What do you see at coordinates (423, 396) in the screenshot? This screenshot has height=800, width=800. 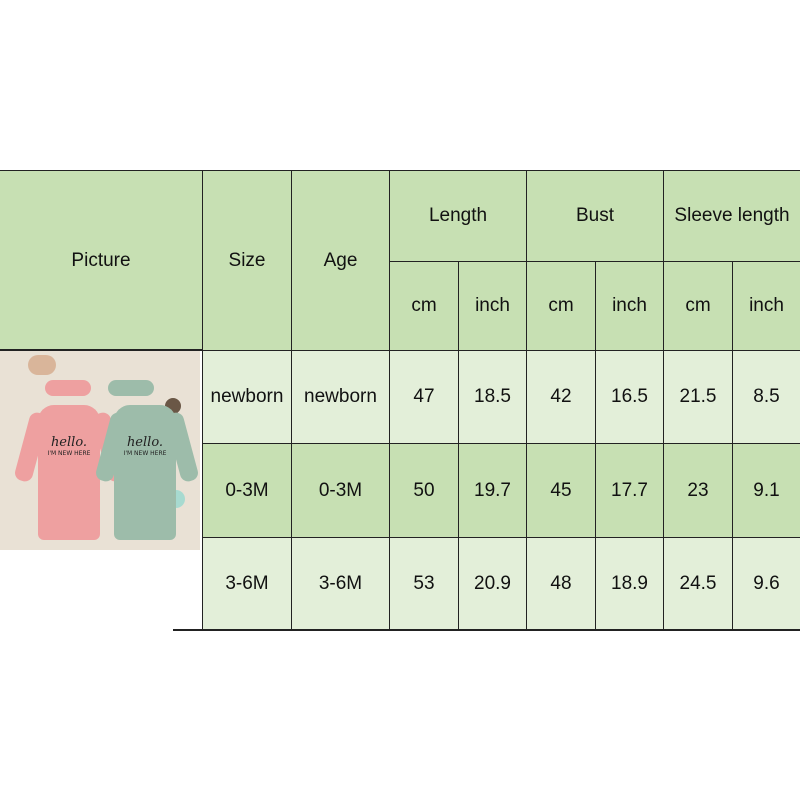 I see `cell-length-cm: 47` at bounding box center [423, 396].